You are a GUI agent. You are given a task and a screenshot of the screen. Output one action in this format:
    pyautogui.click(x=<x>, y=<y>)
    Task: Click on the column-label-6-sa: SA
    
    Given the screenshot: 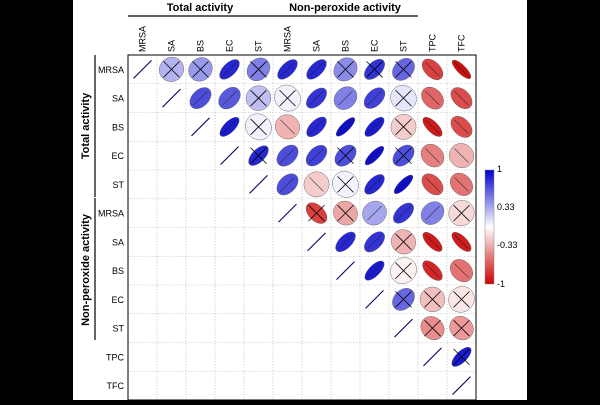 What is the action you would take?
    pyautogui.click(x=317, y=46)
    